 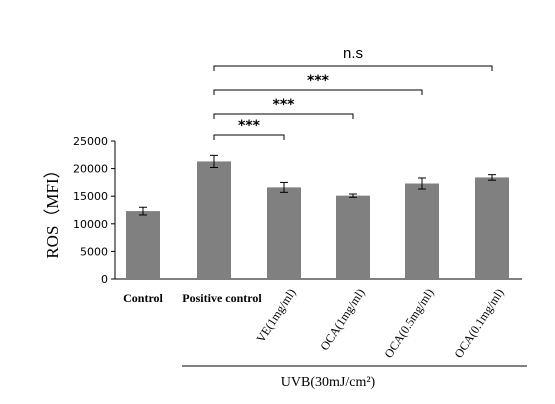 I want to click on group-label: UVB(30mJ/cm²), so click(x=328, y=382).